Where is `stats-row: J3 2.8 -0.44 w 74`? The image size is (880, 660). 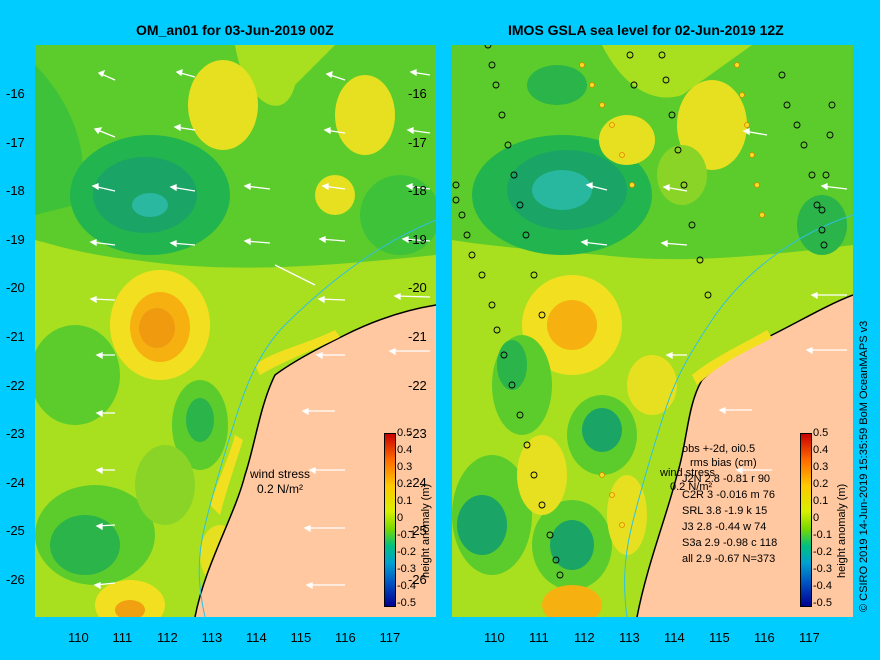 stats-row: J3 2.8 -0.44 w 74 is located at coordinates (724, 527).